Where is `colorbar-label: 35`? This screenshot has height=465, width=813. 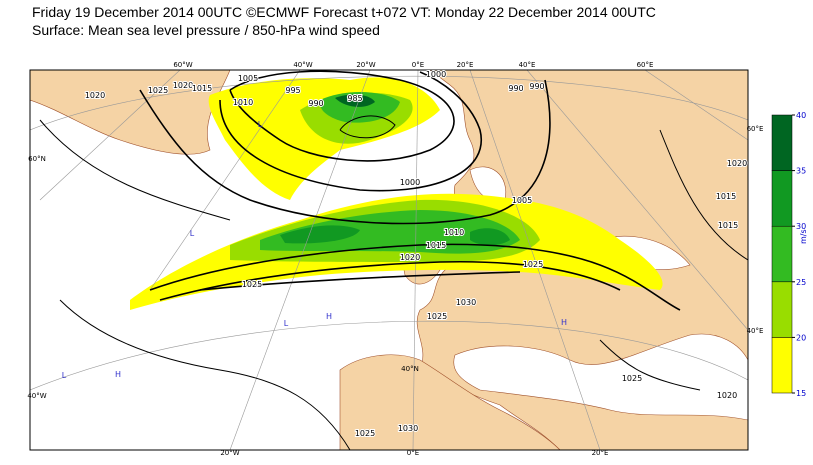 colorbar-label: 35 is located at coordinates (801, 171).